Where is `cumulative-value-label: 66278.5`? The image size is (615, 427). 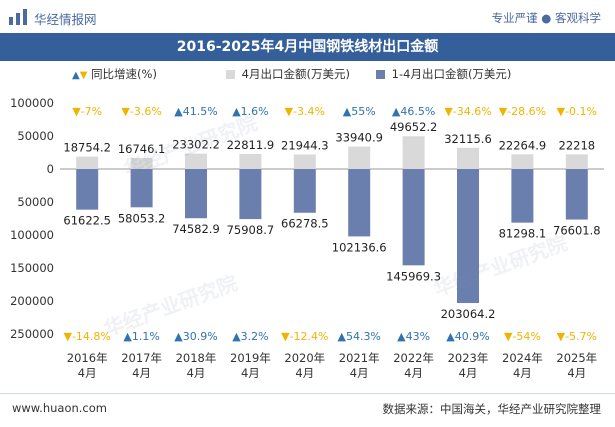 cumulative-value-label: 66278.5 is located at coordinates (305, 224).